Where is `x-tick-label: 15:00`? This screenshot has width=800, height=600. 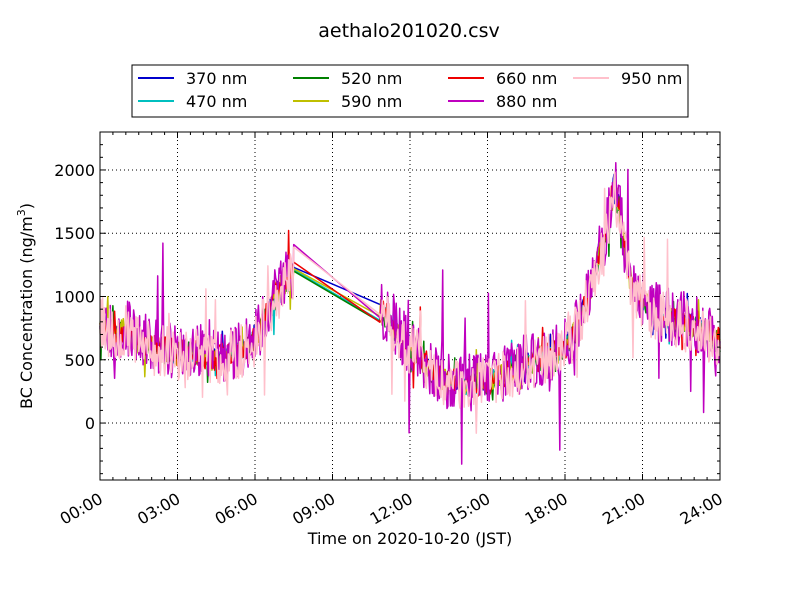 x-tick-label: 15:00 is located at coordinates (468, 509).